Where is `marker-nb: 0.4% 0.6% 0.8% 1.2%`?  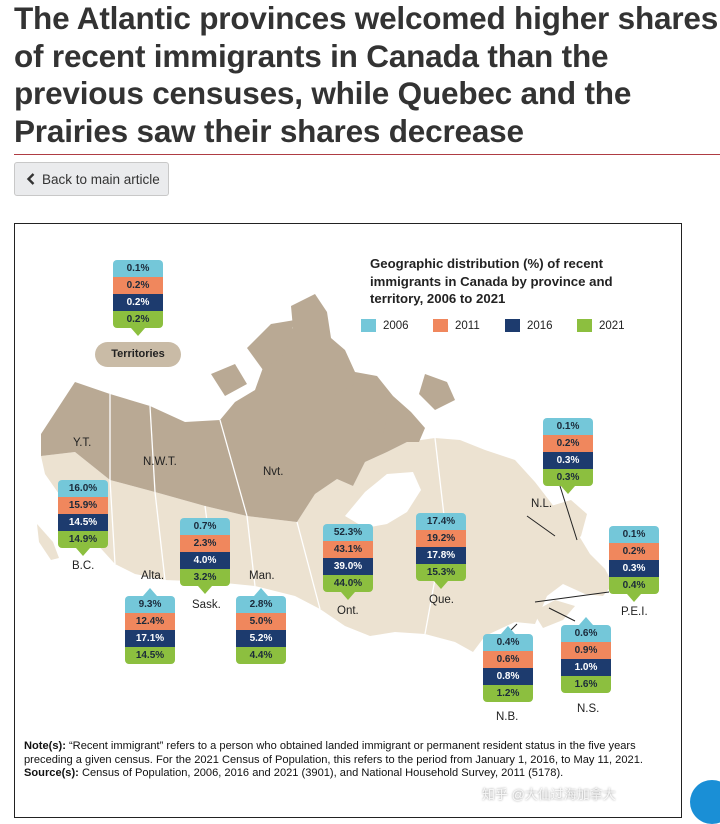 marker-nb: 0.4% 0.6% 0.8% 1.2% is located at coordinates (508, 664).